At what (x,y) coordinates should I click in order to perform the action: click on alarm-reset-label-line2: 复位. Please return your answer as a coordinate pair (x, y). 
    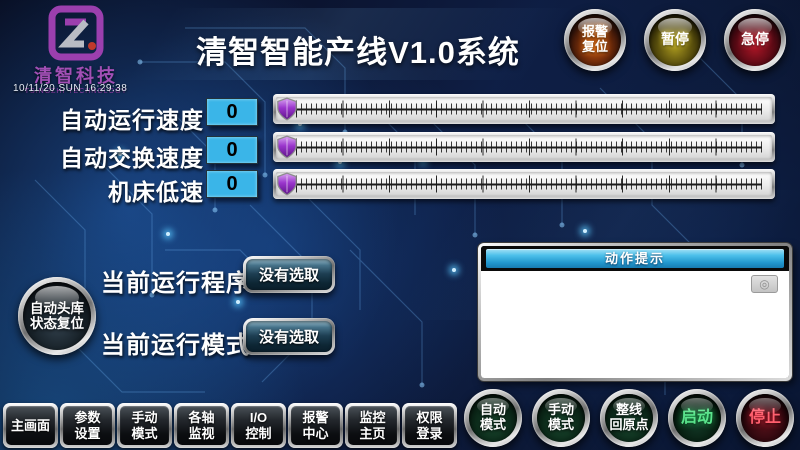
    Looking at the image, I should click on (594, 46).